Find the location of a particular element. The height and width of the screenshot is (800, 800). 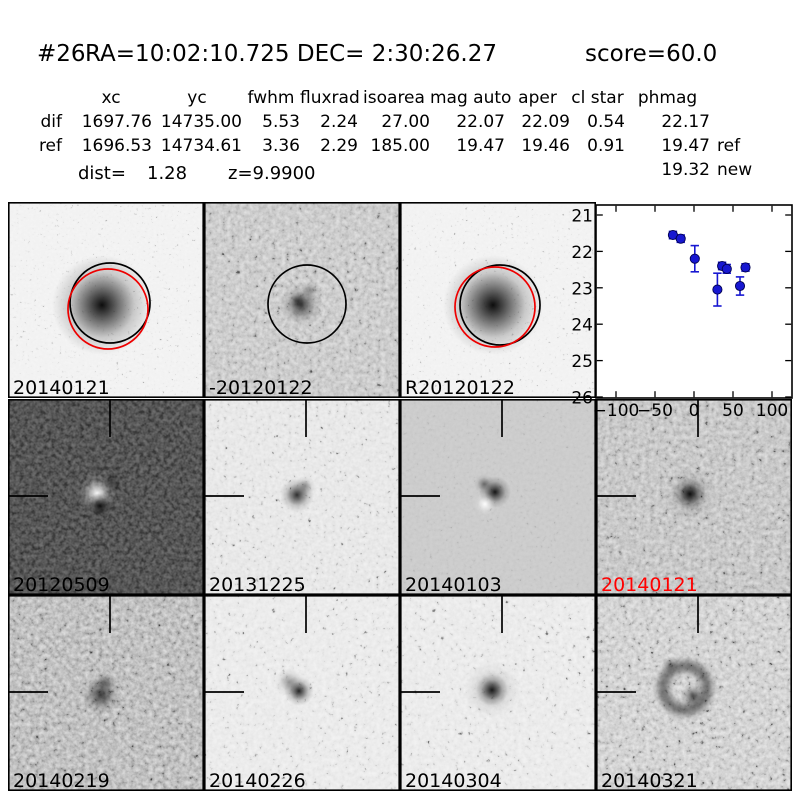

x-tick-label: −50 is located at coordinates (655, 411).